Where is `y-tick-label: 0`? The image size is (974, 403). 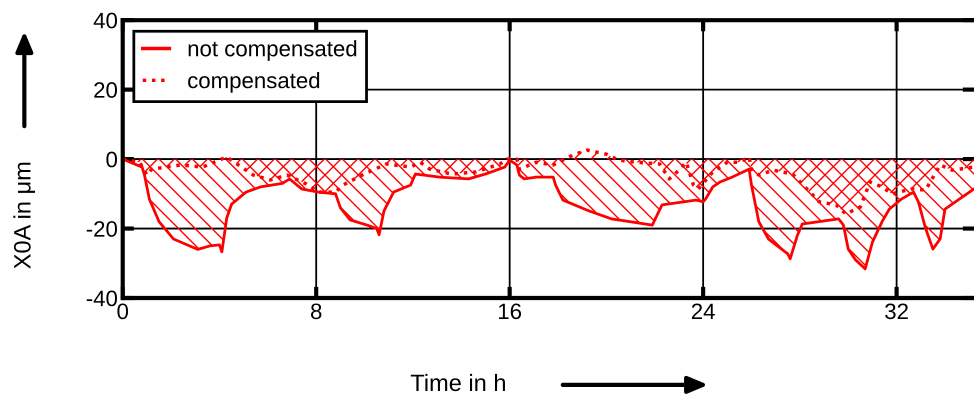
y-tick-label: 0 is located at coordinates (111, 160).